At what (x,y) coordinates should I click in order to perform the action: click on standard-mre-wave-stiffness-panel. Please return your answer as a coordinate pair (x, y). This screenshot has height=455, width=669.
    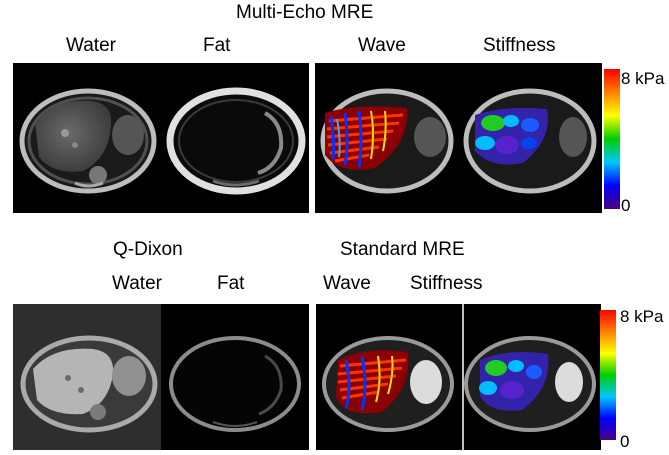
    Looking at the image, I should click on (458, 377).